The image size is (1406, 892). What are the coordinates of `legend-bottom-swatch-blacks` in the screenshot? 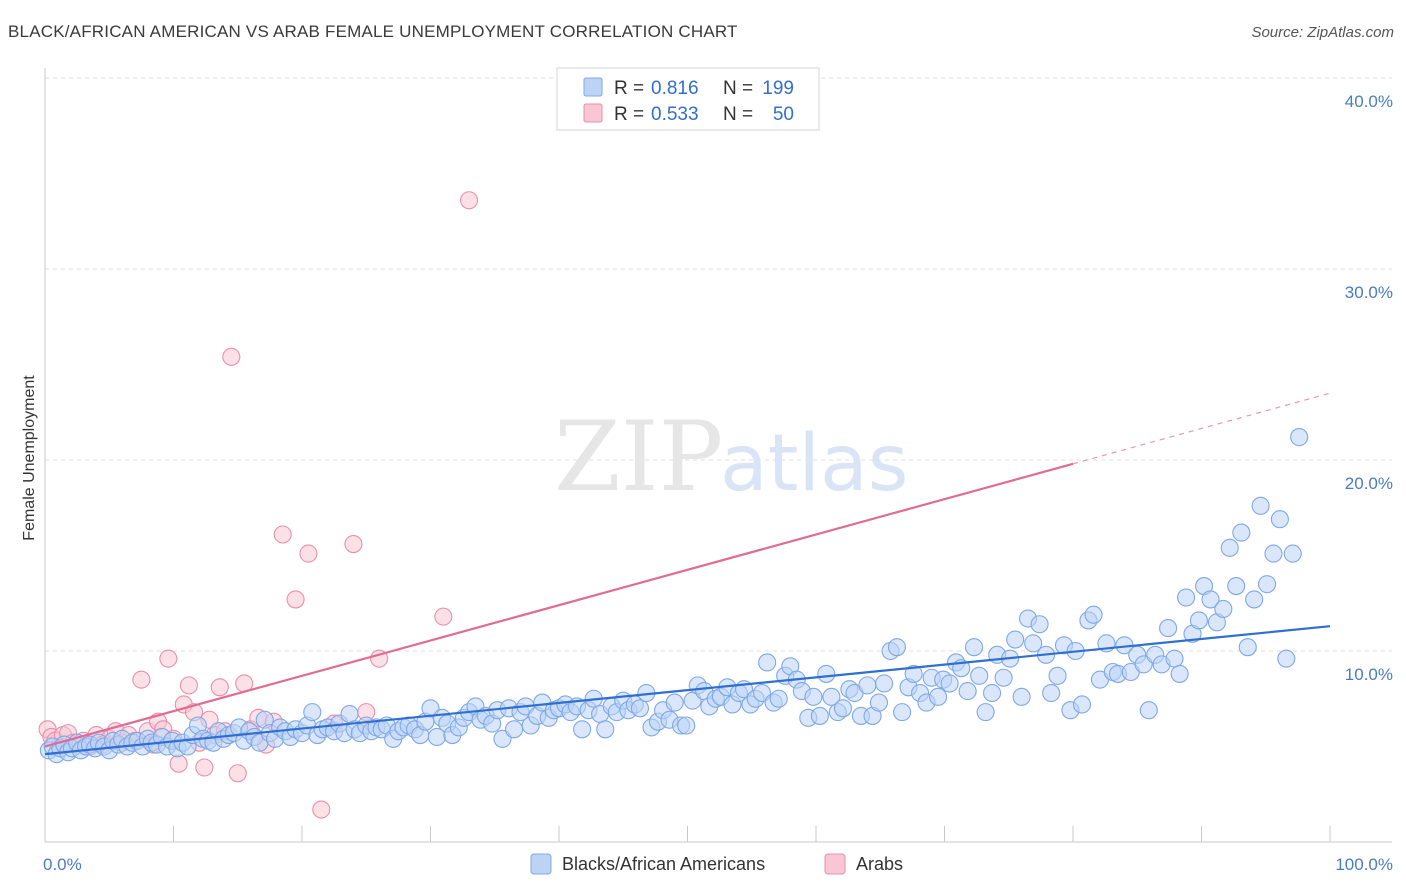 It's located at (541, 864).